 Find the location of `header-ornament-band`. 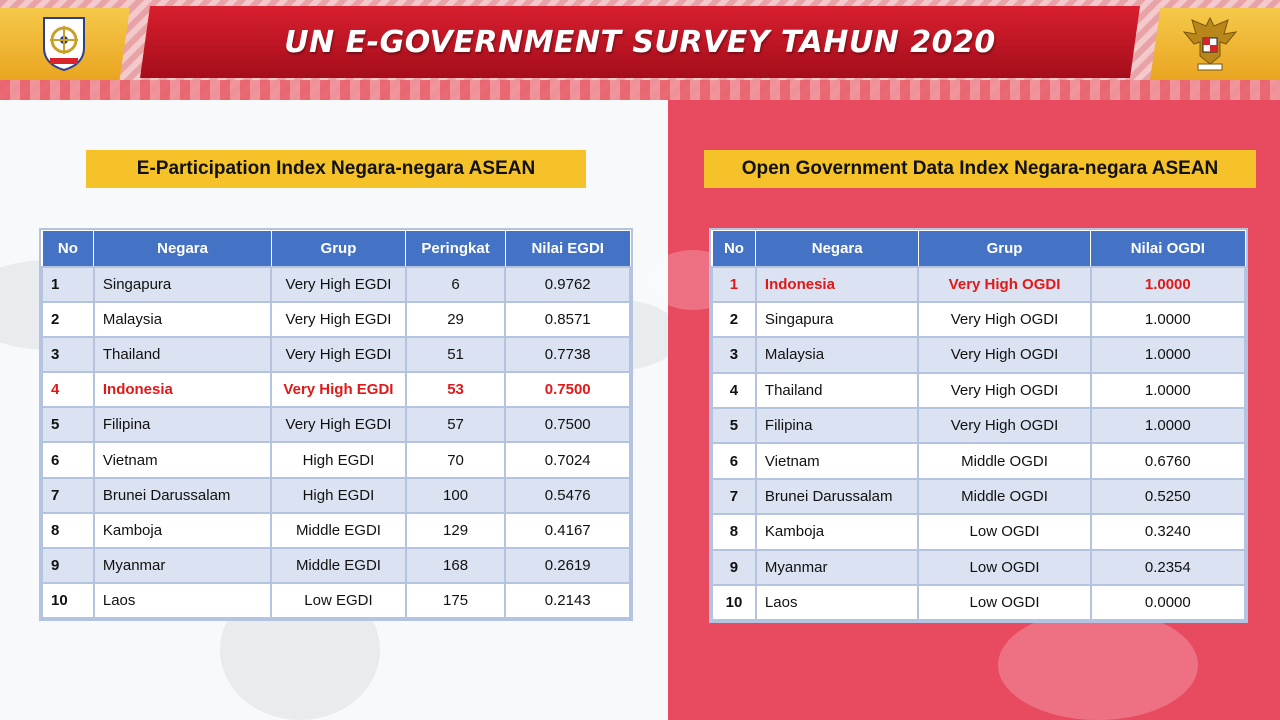

header-ornament-band is located at coordinates (640, 90).